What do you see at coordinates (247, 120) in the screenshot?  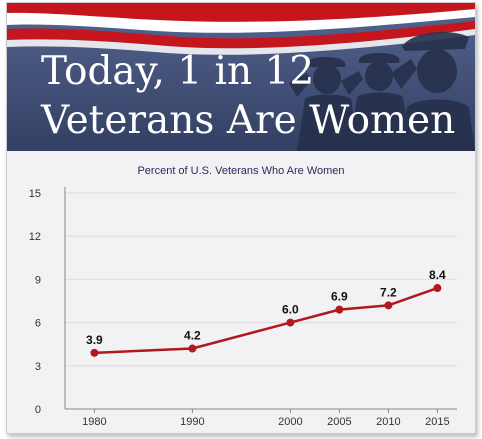 I see `banner-title-line2: Veterans Are Women` at bounding box center [247, 120].